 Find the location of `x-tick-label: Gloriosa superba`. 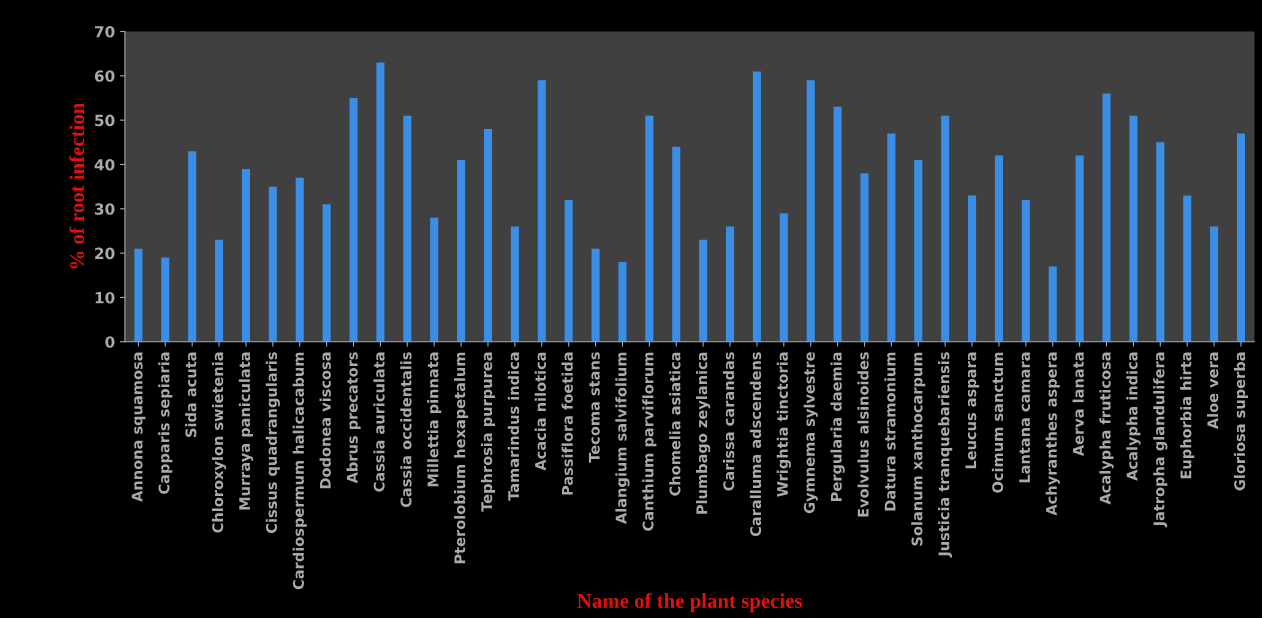

x-tick-label: Gloriosa superba is located at coordinates (1241, 421).